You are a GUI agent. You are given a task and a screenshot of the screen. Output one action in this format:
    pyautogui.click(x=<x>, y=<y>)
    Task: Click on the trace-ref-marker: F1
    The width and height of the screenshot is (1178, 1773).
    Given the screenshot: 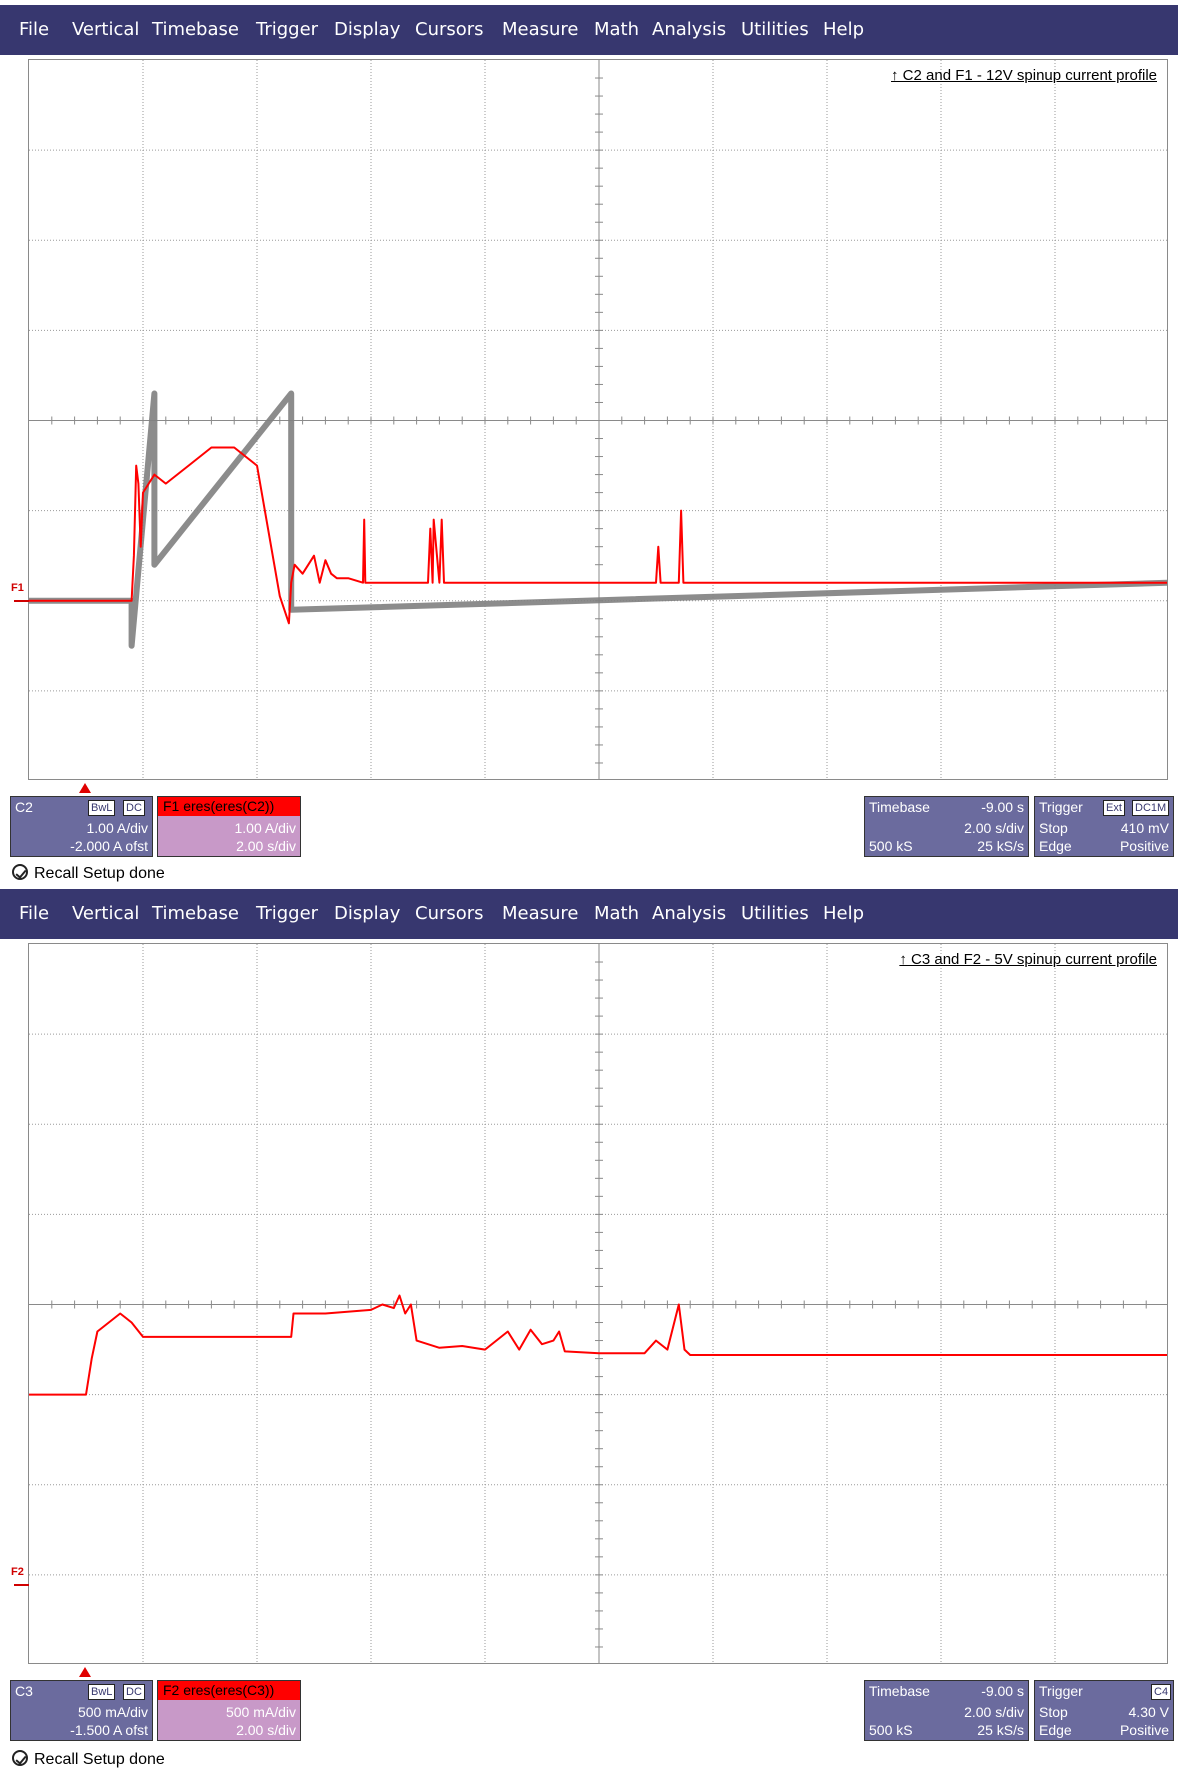 What is the action you would take?
    pyautogui.click(x=17, y=588)
    